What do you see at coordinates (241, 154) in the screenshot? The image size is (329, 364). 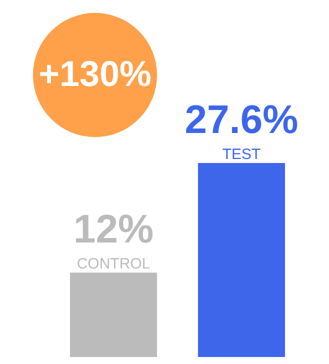 I see `x-tick-label: TEST` at bounding box center [241, 154].